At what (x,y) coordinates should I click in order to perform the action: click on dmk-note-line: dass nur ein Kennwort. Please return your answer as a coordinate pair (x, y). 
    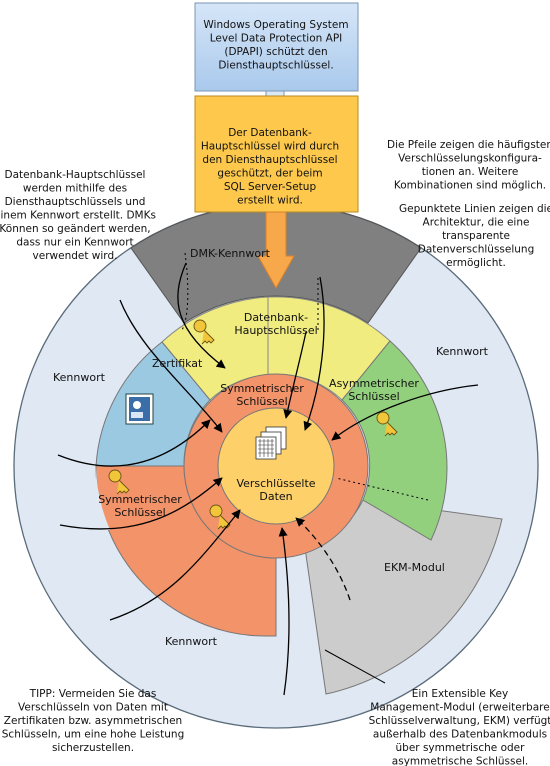
    Looking at the image, I should click on (74, 243).